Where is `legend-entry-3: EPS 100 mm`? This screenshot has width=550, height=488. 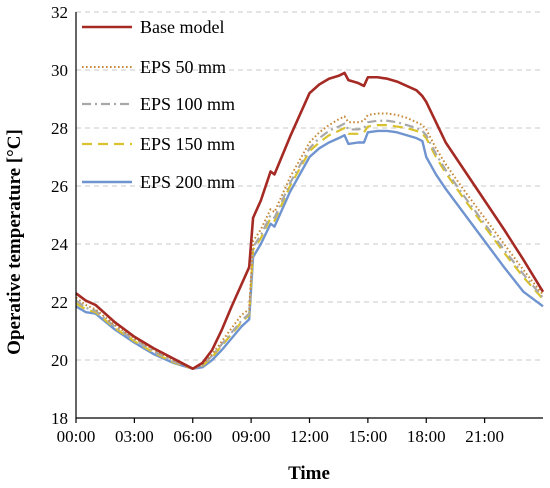 legend-entry-3: EPS 100 mm is located at coordinates (187, 104).